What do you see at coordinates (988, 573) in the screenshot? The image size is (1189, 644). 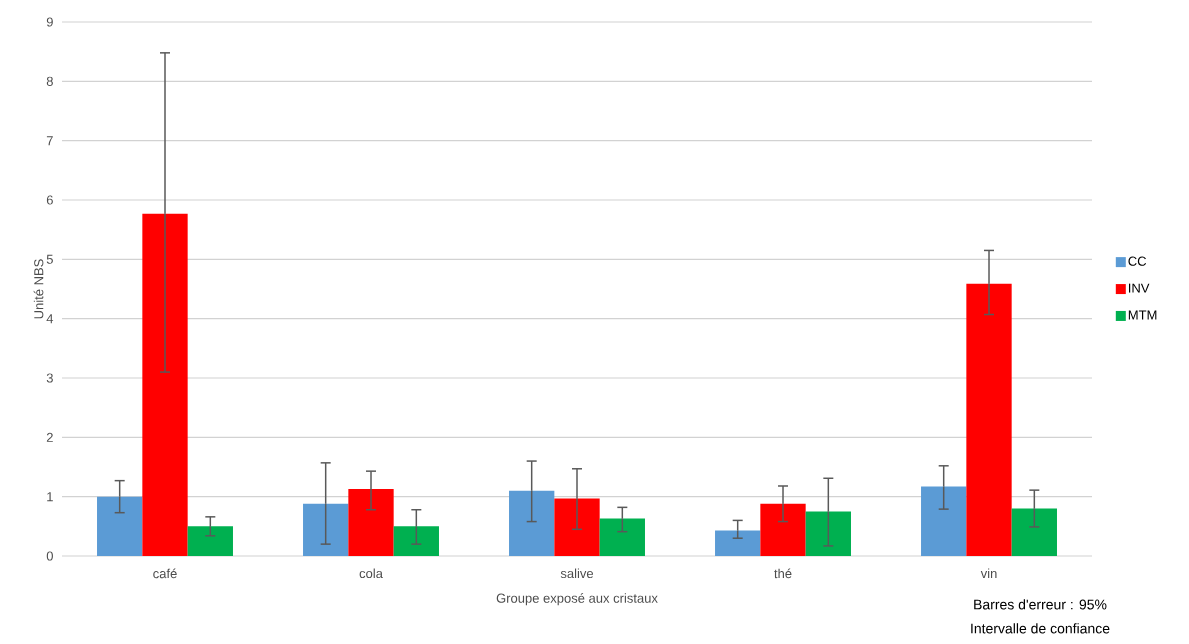 I see `x-tick-label: vin` at bounding box center [988, 573].